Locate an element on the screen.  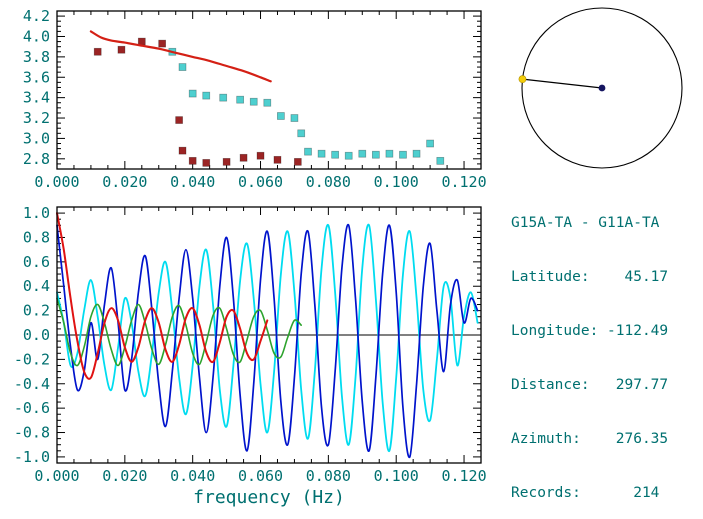
series-fit-red is located at coordinates (162, 296).